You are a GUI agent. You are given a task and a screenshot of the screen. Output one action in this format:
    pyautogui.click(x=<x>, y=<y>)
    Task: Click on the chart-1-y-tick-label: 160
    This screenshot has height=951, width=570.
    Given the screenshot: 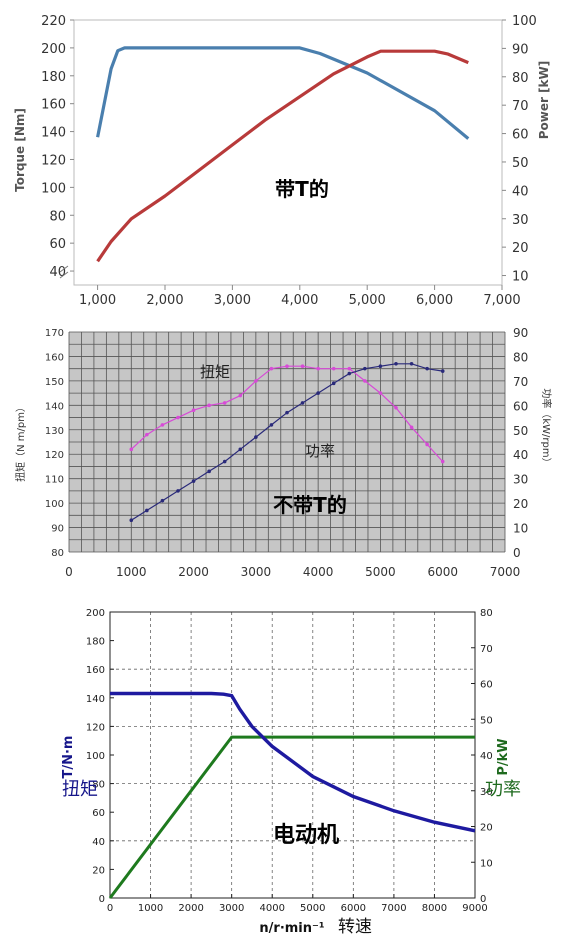 What is the action you would take?
    pyautogui.click(x=53, y=105)
    